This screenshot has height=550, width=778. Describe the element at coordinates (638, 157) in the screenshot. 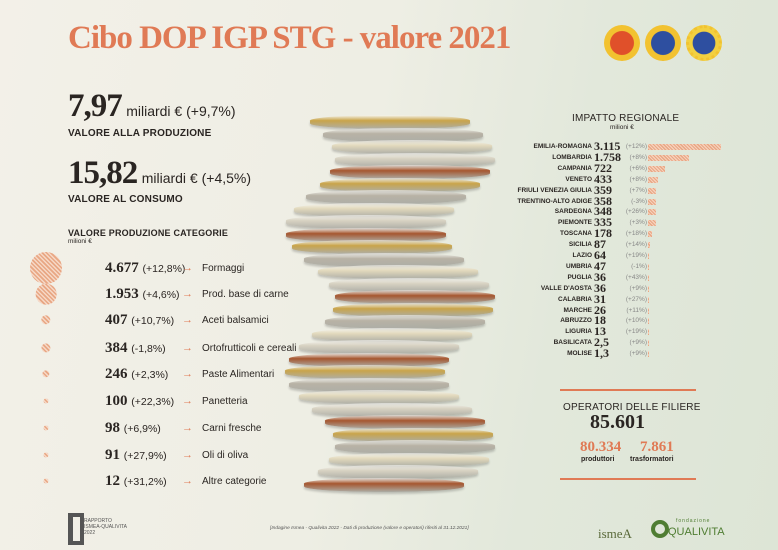

I see `region-change: (+8%)` at that location.